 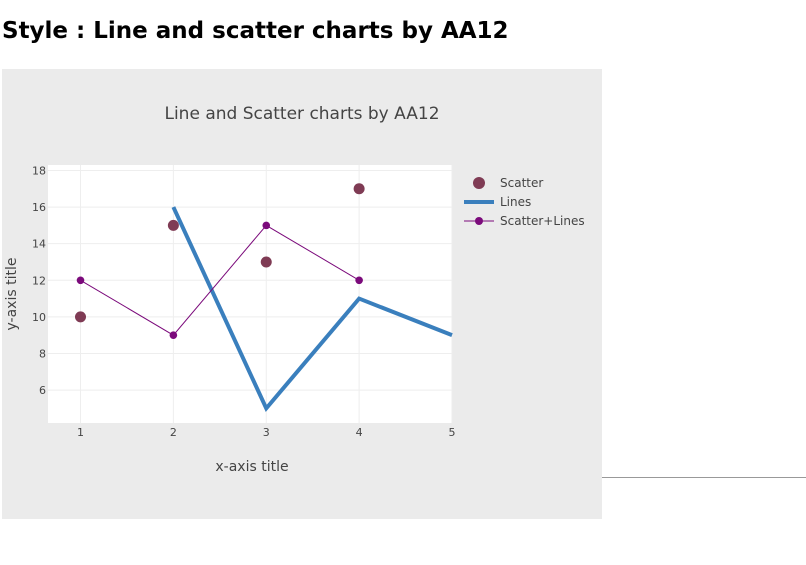 I want to click on y-tick-label: 12, so click(x=39, y=280).